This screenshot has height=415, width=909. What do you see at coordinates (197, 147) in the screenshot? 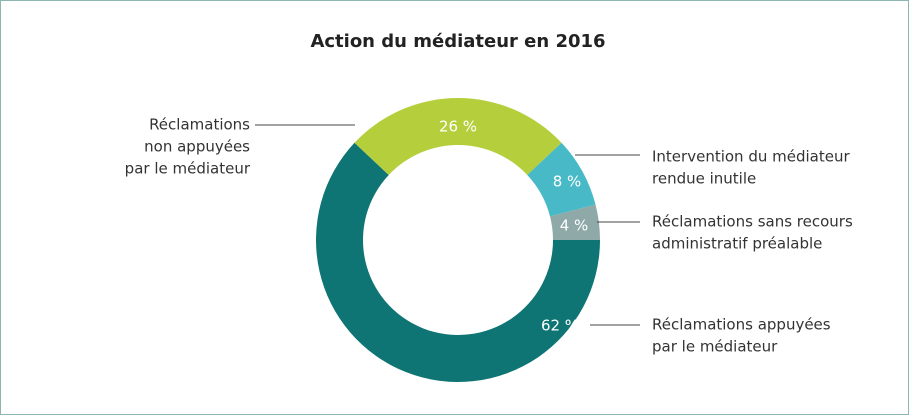
I see `slice-label: non appuyées` at bounding box center [197, 147].